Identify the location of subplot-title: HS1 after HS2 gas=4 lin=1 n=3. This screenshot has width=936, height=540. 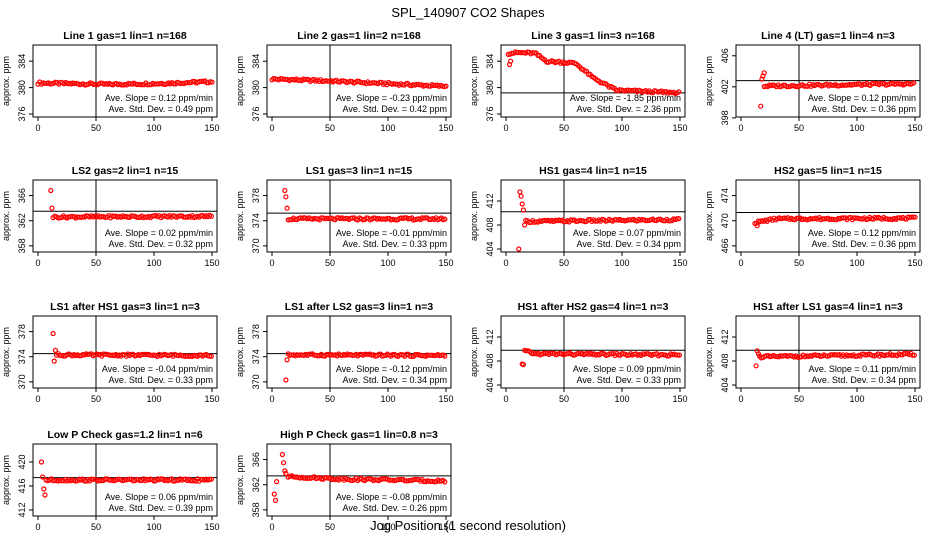
(593, 307).